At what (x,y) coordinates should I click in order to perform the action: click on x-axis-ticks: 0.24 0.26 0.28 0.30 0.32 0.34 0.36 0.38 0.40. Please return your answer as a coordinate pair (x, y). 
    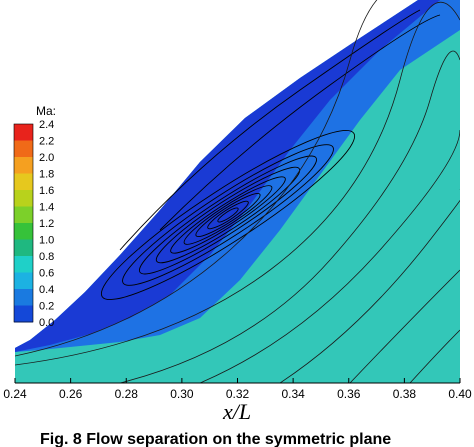
    Looking at the image, I should click on (237, 389).